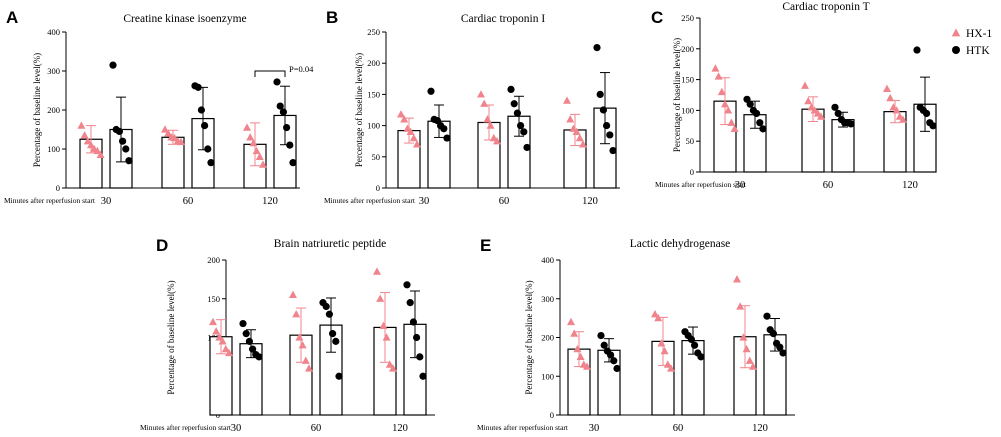 This screenshot has height=437, width=1001. Describe the element at coordinates (184, 19) in the screenshot. I see `chart-title: Creatine kinase isoenzyme` at that location.